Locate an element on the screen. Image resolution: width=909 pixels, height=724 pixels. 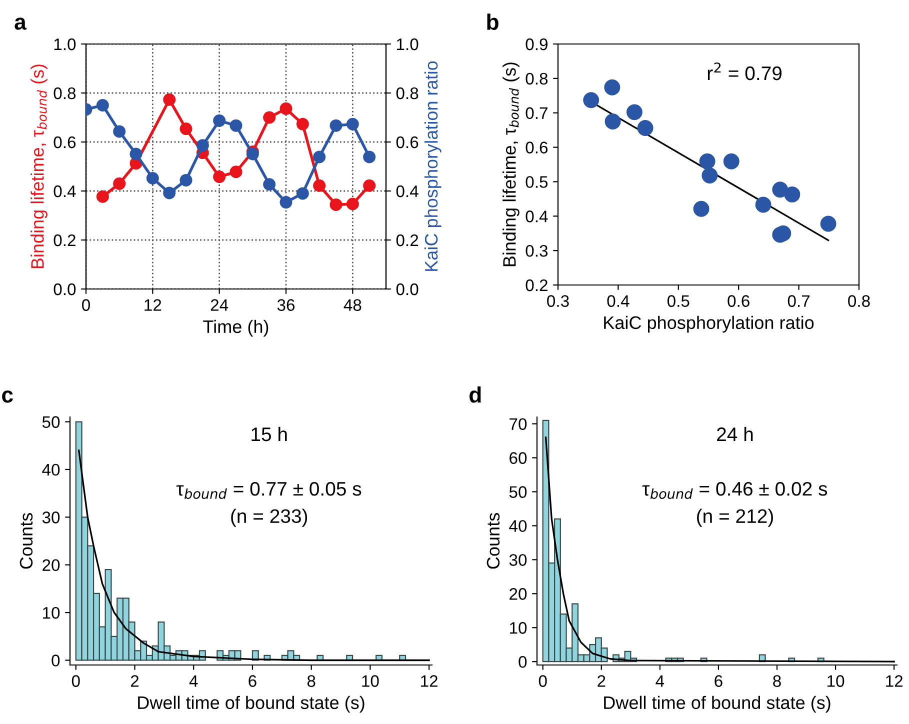
annotation: (n = 212) is located at coordinates (735, 517).